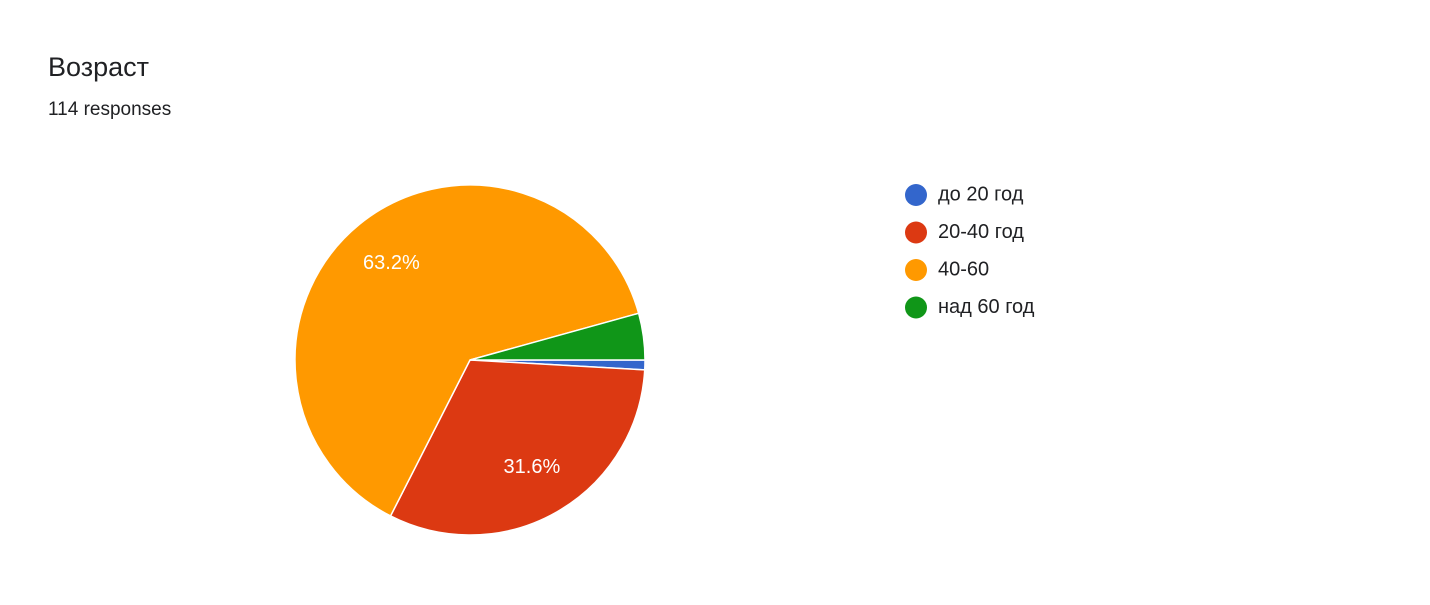  Describe the element at coordinates (963, 269) in the screenshot. I see `legend-label: 40-60` at that location.